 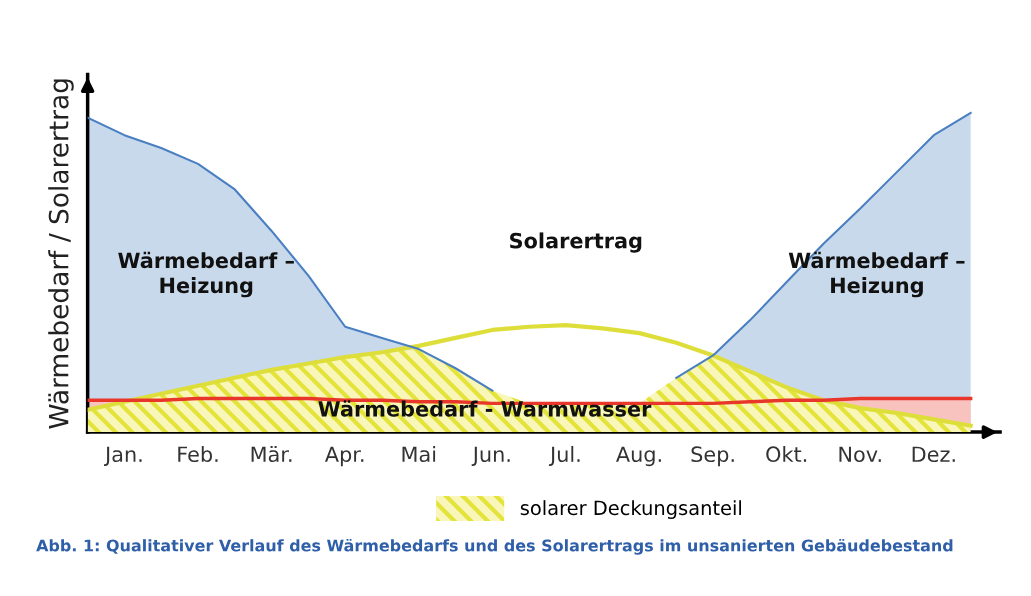 What do you see at coordinates (576, 242) in the screenshot?
I see `annotation: Solarertrag` at bounding box center [576, 242].